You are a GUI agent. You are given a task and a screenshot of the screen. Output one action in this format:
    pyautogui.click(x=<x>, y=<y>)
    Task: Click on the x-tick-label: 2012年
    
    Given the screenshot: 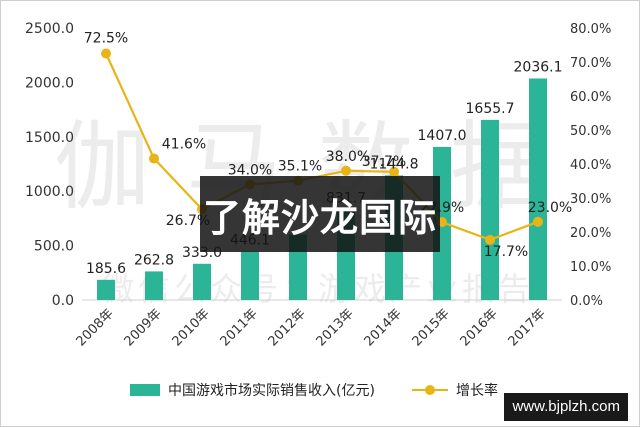 What is the action you would take?
    pyautogui.click(x=287, y=327)
    